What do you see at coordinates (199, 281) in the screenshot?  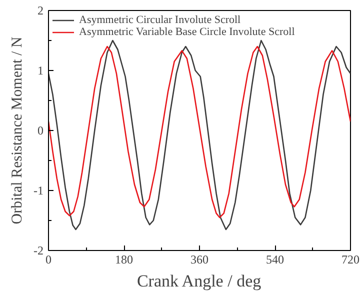 I see `x-axis-title: Crank Angle / deg` at bounding box center [199, 281].